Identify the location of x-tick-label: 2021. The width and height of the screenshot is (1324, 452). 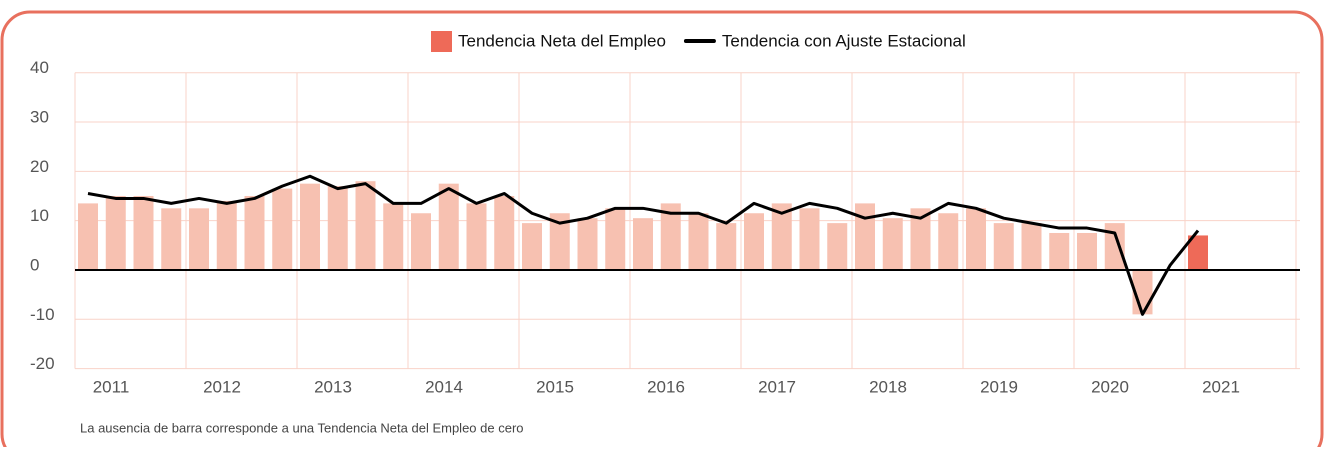
(1221, 386).